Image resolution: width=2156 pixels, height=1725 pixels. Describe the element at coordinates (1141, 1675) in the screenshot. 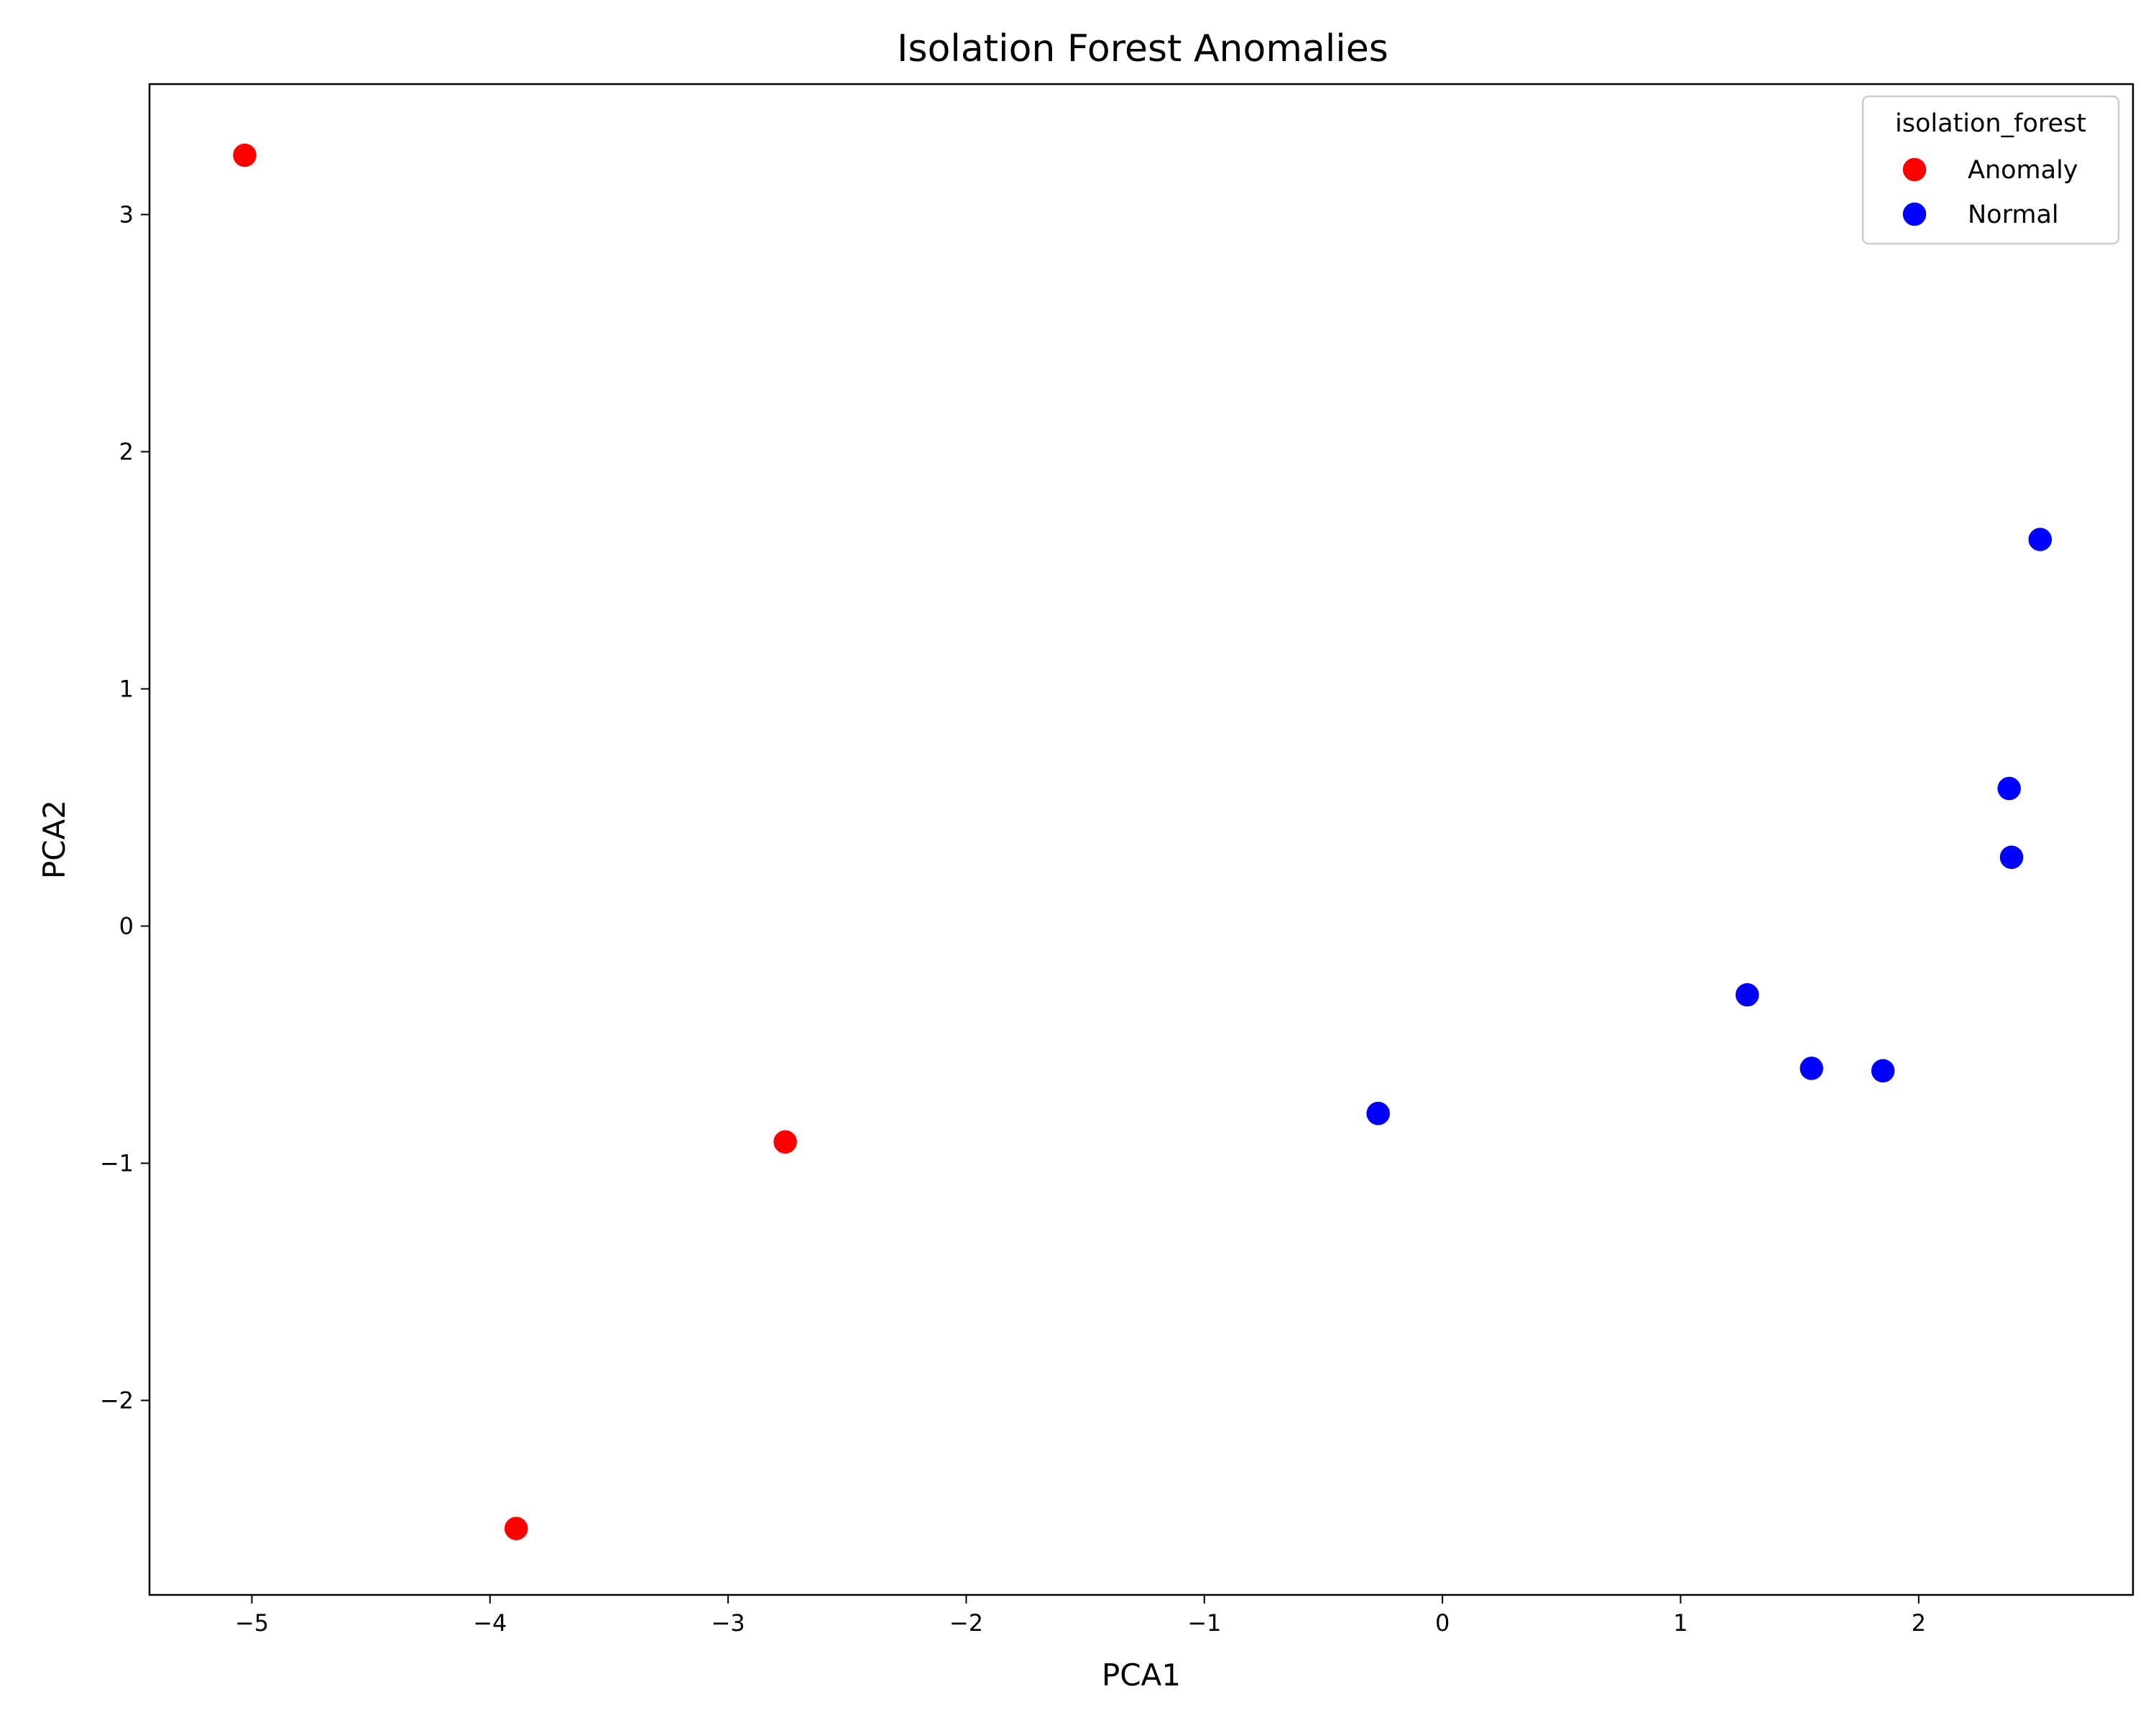

I see `x-axis-label: PCA1` at that location.